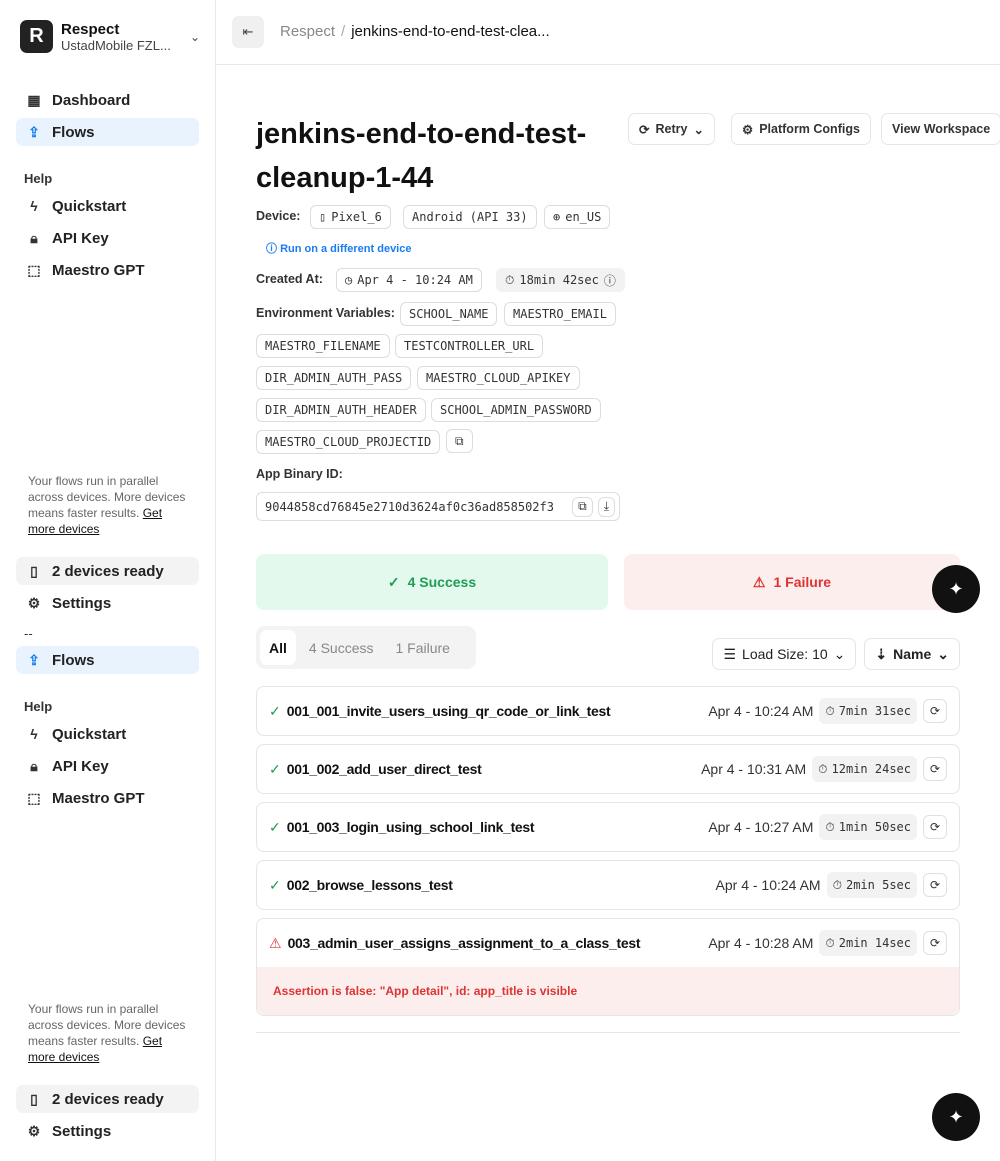  What do you see at coordinates (422, 647) in the screenshot?
I see `tab-failure: 1 Failure` at bounding box center [422, 647].